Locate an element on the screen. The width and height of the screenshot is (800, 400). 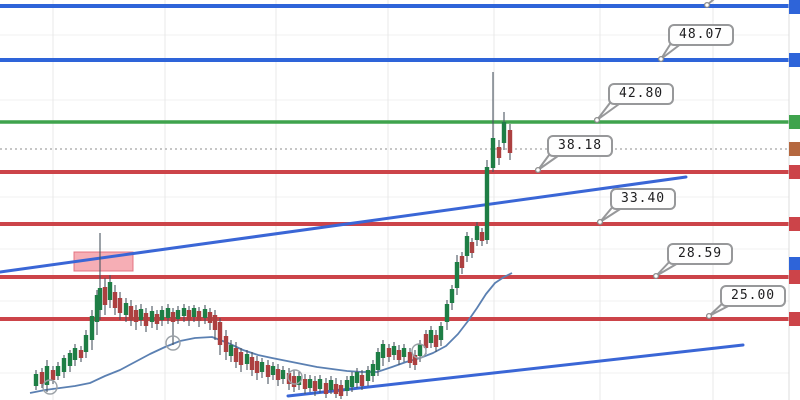
price-label-callout: 38.18 is located at coordinates (580, 146).